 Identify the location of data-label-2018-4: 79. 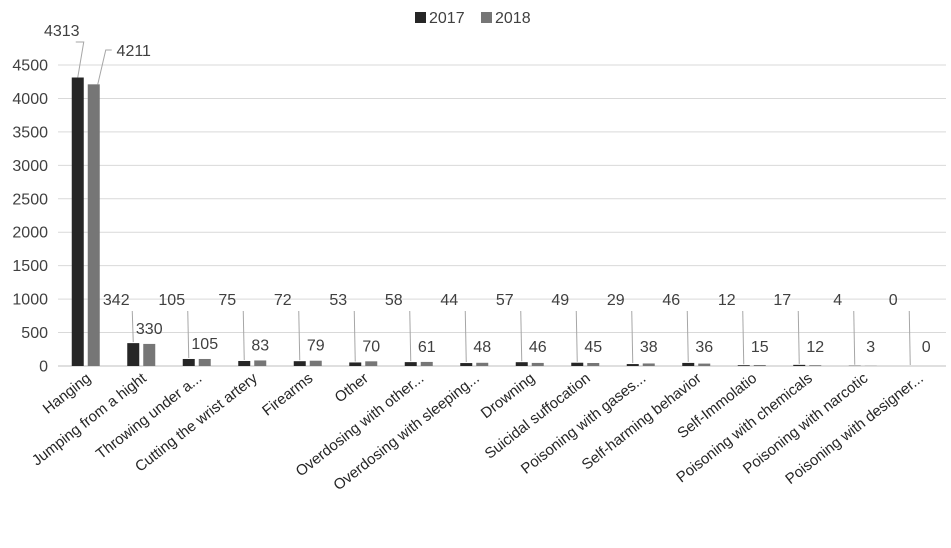
(316, 346).